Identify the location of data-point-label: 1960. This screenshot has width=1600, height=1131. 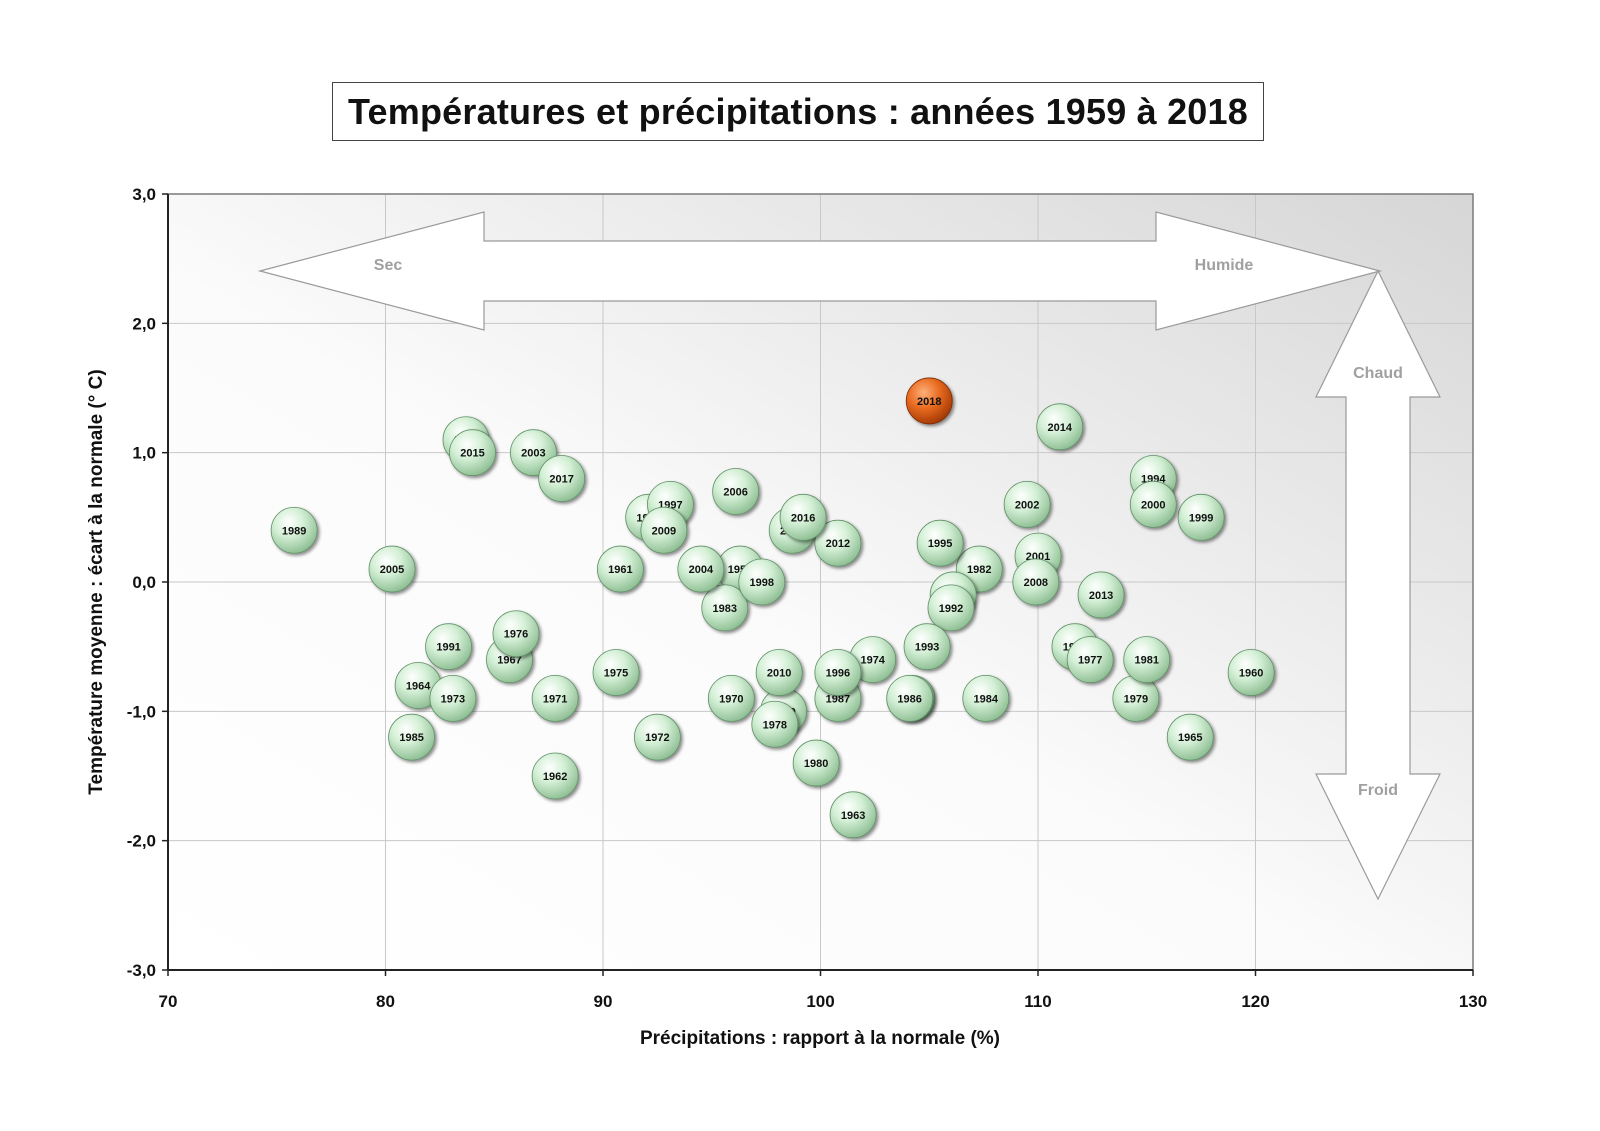
(1251, 674).